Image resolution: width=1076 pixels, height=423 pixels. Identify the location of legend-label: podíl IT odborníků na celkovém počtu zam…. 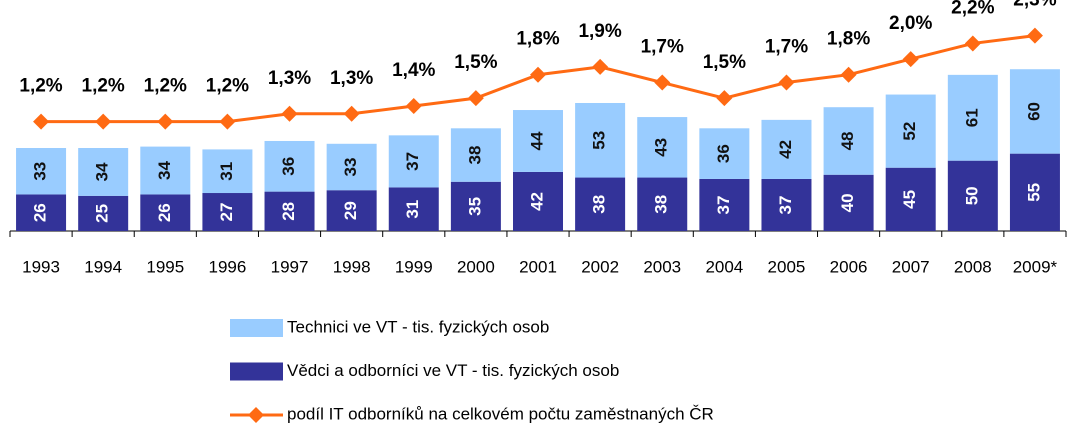
(500, 413).